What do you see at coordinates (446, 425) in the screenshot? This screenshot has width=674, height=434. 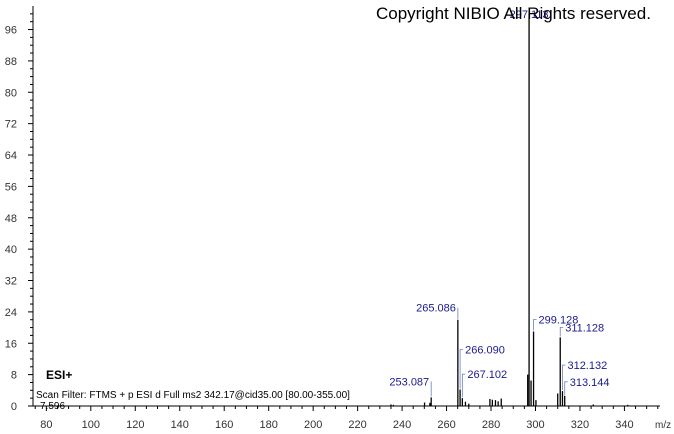 I see `x-tick-label: 260` at bounding box center [446, 425].